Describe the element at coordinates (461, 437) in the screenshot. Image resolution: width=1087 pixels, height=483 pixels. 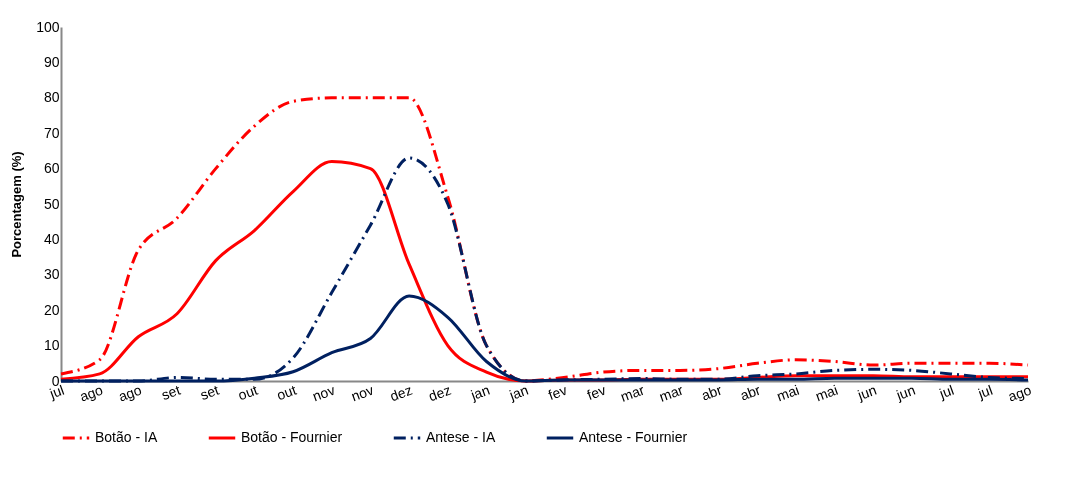
I see `legend-label: Antese - IA` at that location.